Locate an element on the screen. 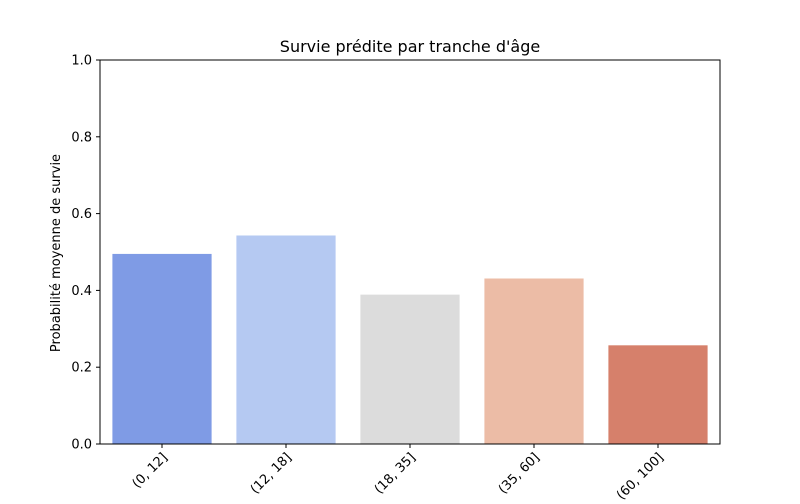  x-tick-label: (0, 12] is located at coordinates (150, 470).